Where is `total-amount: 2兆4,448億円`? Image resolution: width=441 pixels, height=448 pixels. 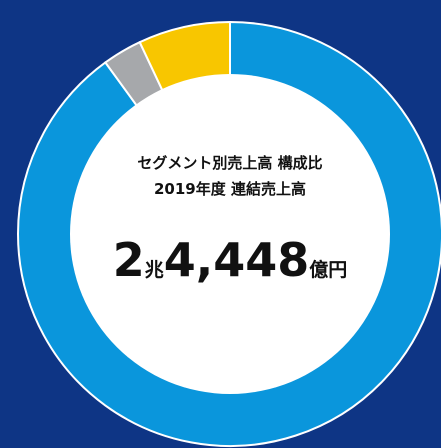
total-amount: 2兆4,448億円 is located at coordinates (230, 260).